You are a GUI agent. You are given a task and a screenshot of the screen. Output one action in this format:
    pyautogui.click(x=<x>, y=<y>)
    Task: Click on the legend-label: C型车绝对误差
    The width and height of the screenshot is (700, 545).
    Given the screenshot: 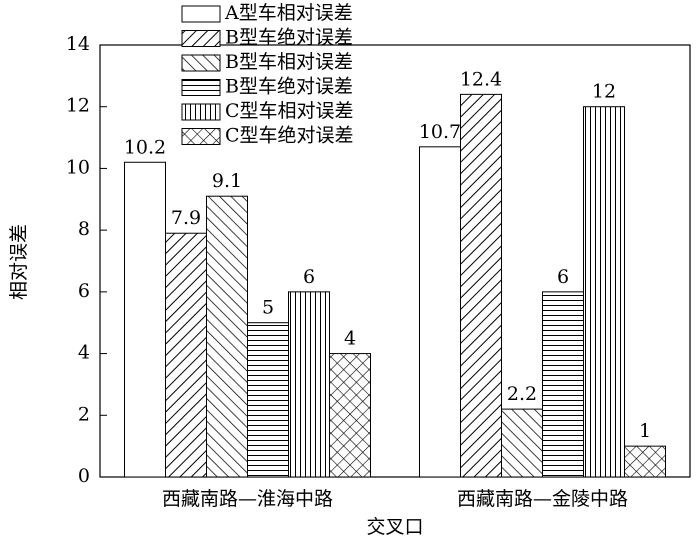 What is the action you would take?
    pyautogui.click(x=289, y=136)
    